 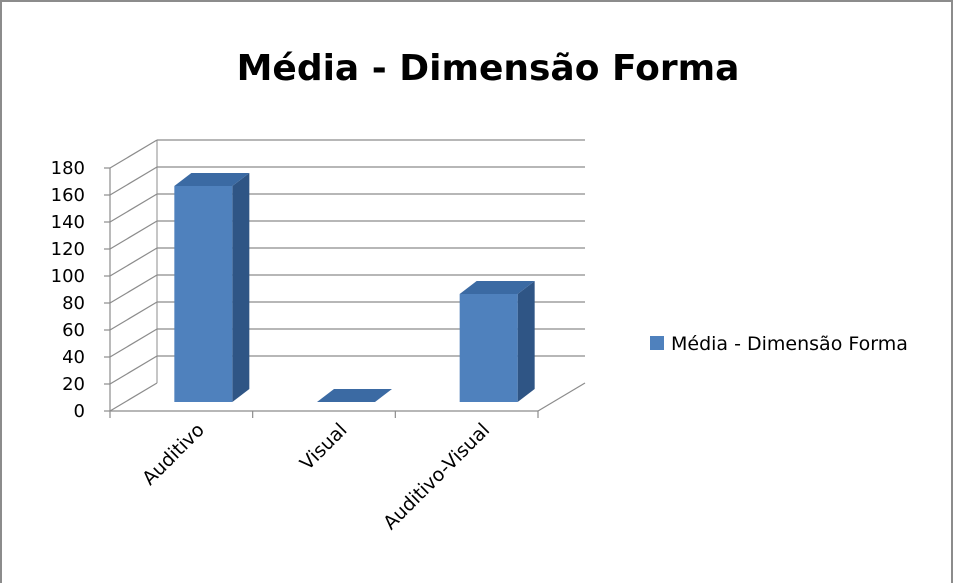 I want to click on y-axis-tick-labels: 0 20 40 60 80 100 120 140 160 180, so click(x=68, y=290).